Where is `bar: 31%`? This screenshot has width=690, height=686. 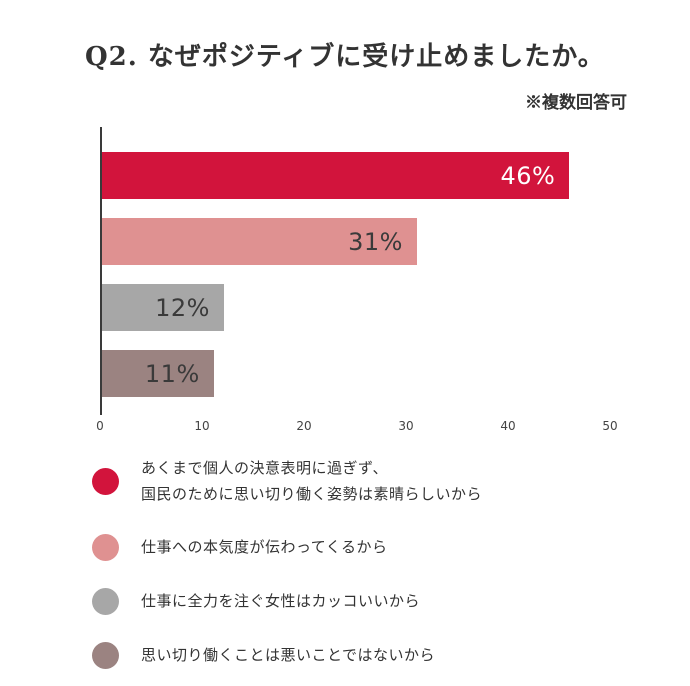
bar: 31% is located at coordinates (259, 241).